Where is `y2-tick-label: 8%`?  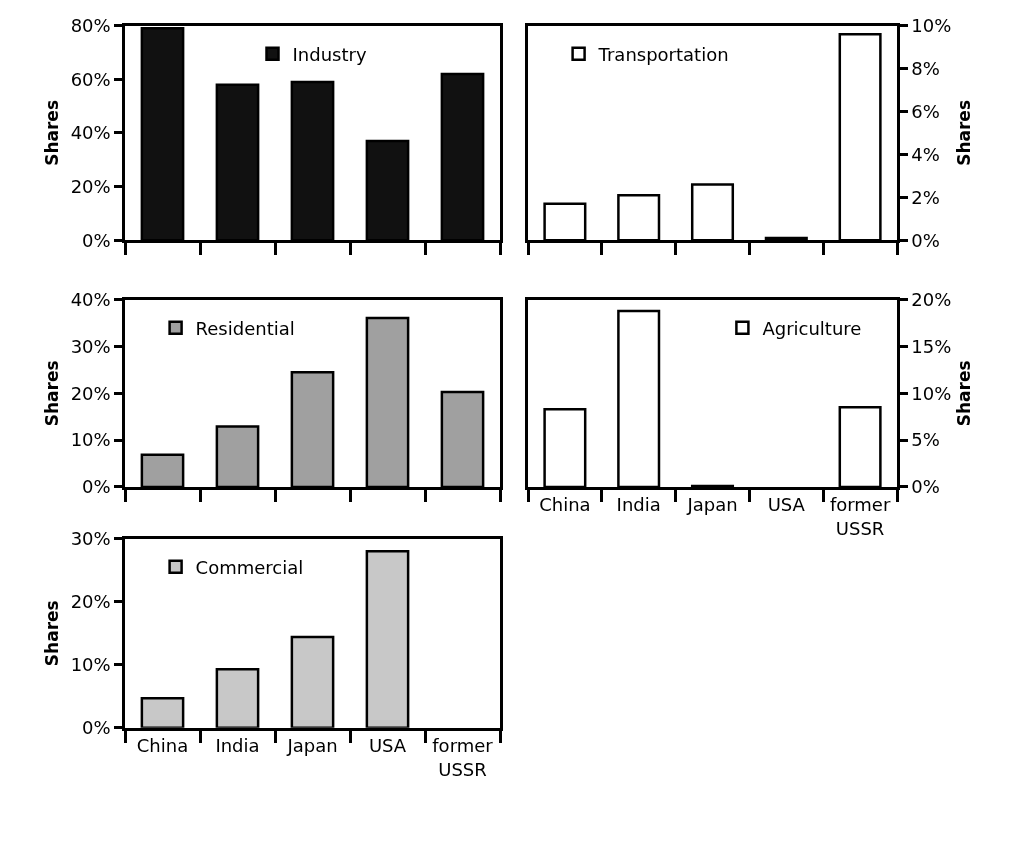 y2-tick-label: 8% is located at coordinates (925, 68).